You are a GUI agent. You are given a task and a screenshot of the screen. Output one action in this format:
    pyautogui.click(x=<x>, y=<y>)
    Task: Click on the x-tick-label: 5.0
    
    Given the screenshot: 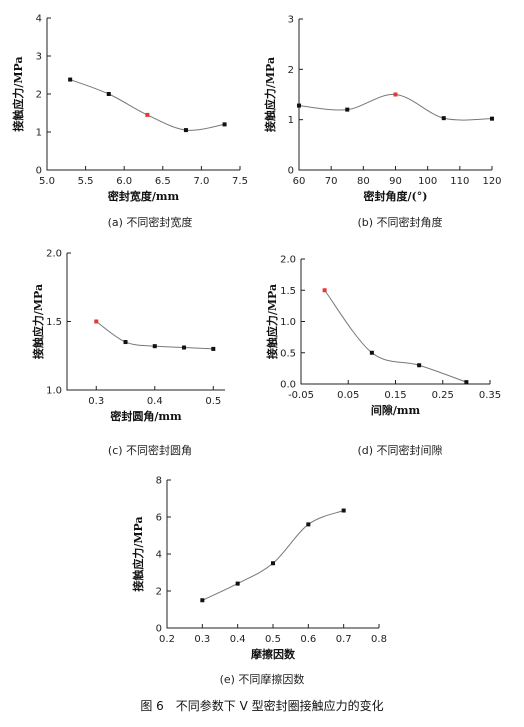 What is the action you would take?
    pyautogui.click(x=47, y=181)
    